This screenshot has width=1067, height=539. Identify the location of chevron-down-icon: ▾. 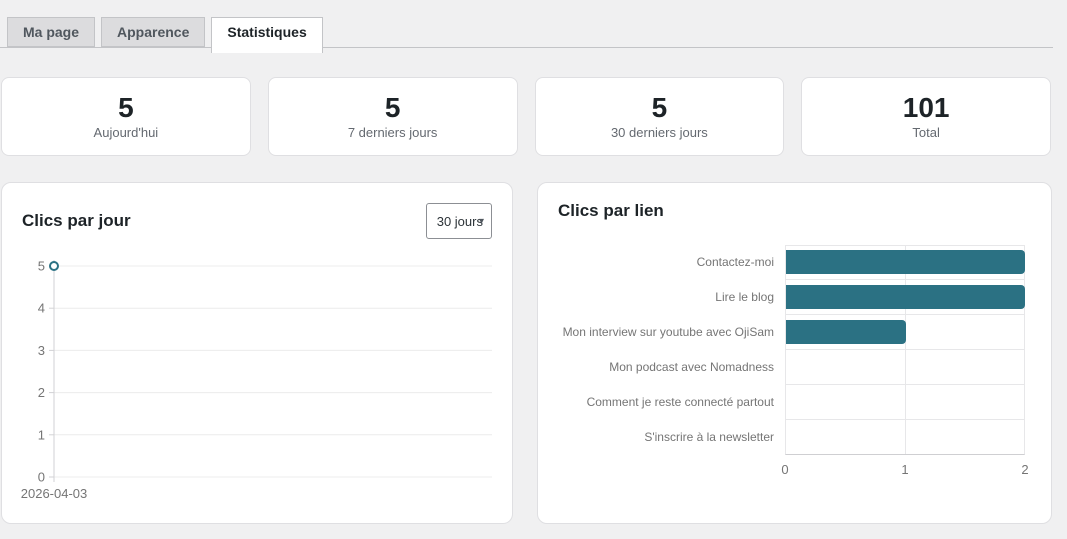
(481, 221).